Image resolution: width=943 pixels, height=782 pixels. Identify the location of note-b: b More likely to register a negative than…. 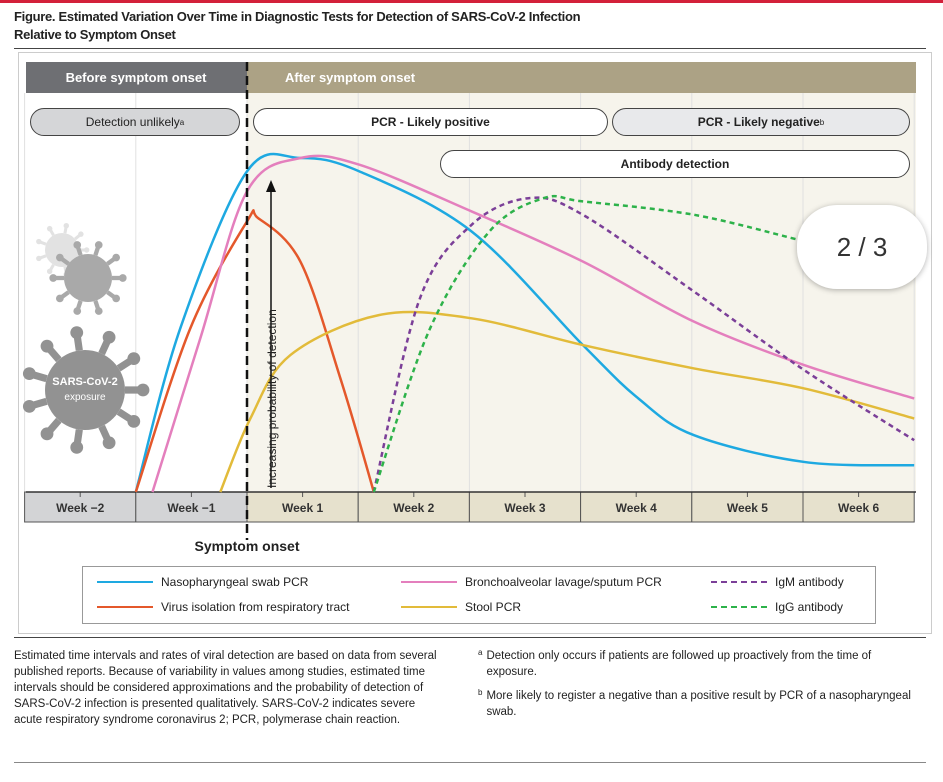
(698, 704).